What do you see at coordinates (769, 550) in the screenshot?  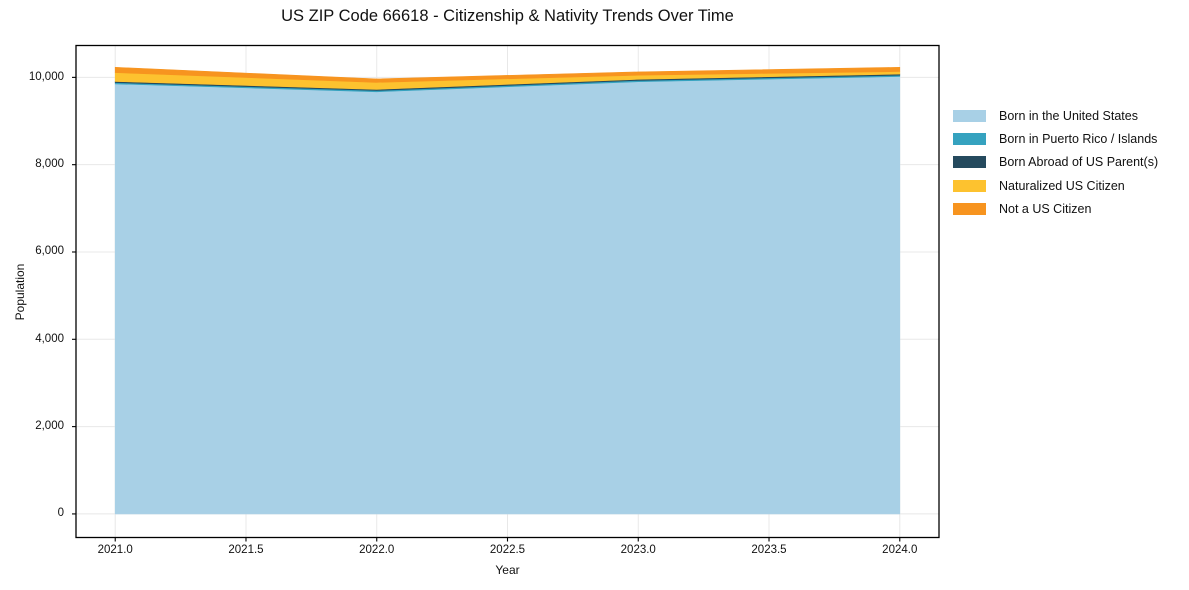 I see `x-tick-label: 2023.5` at bounding box center [769, 550].